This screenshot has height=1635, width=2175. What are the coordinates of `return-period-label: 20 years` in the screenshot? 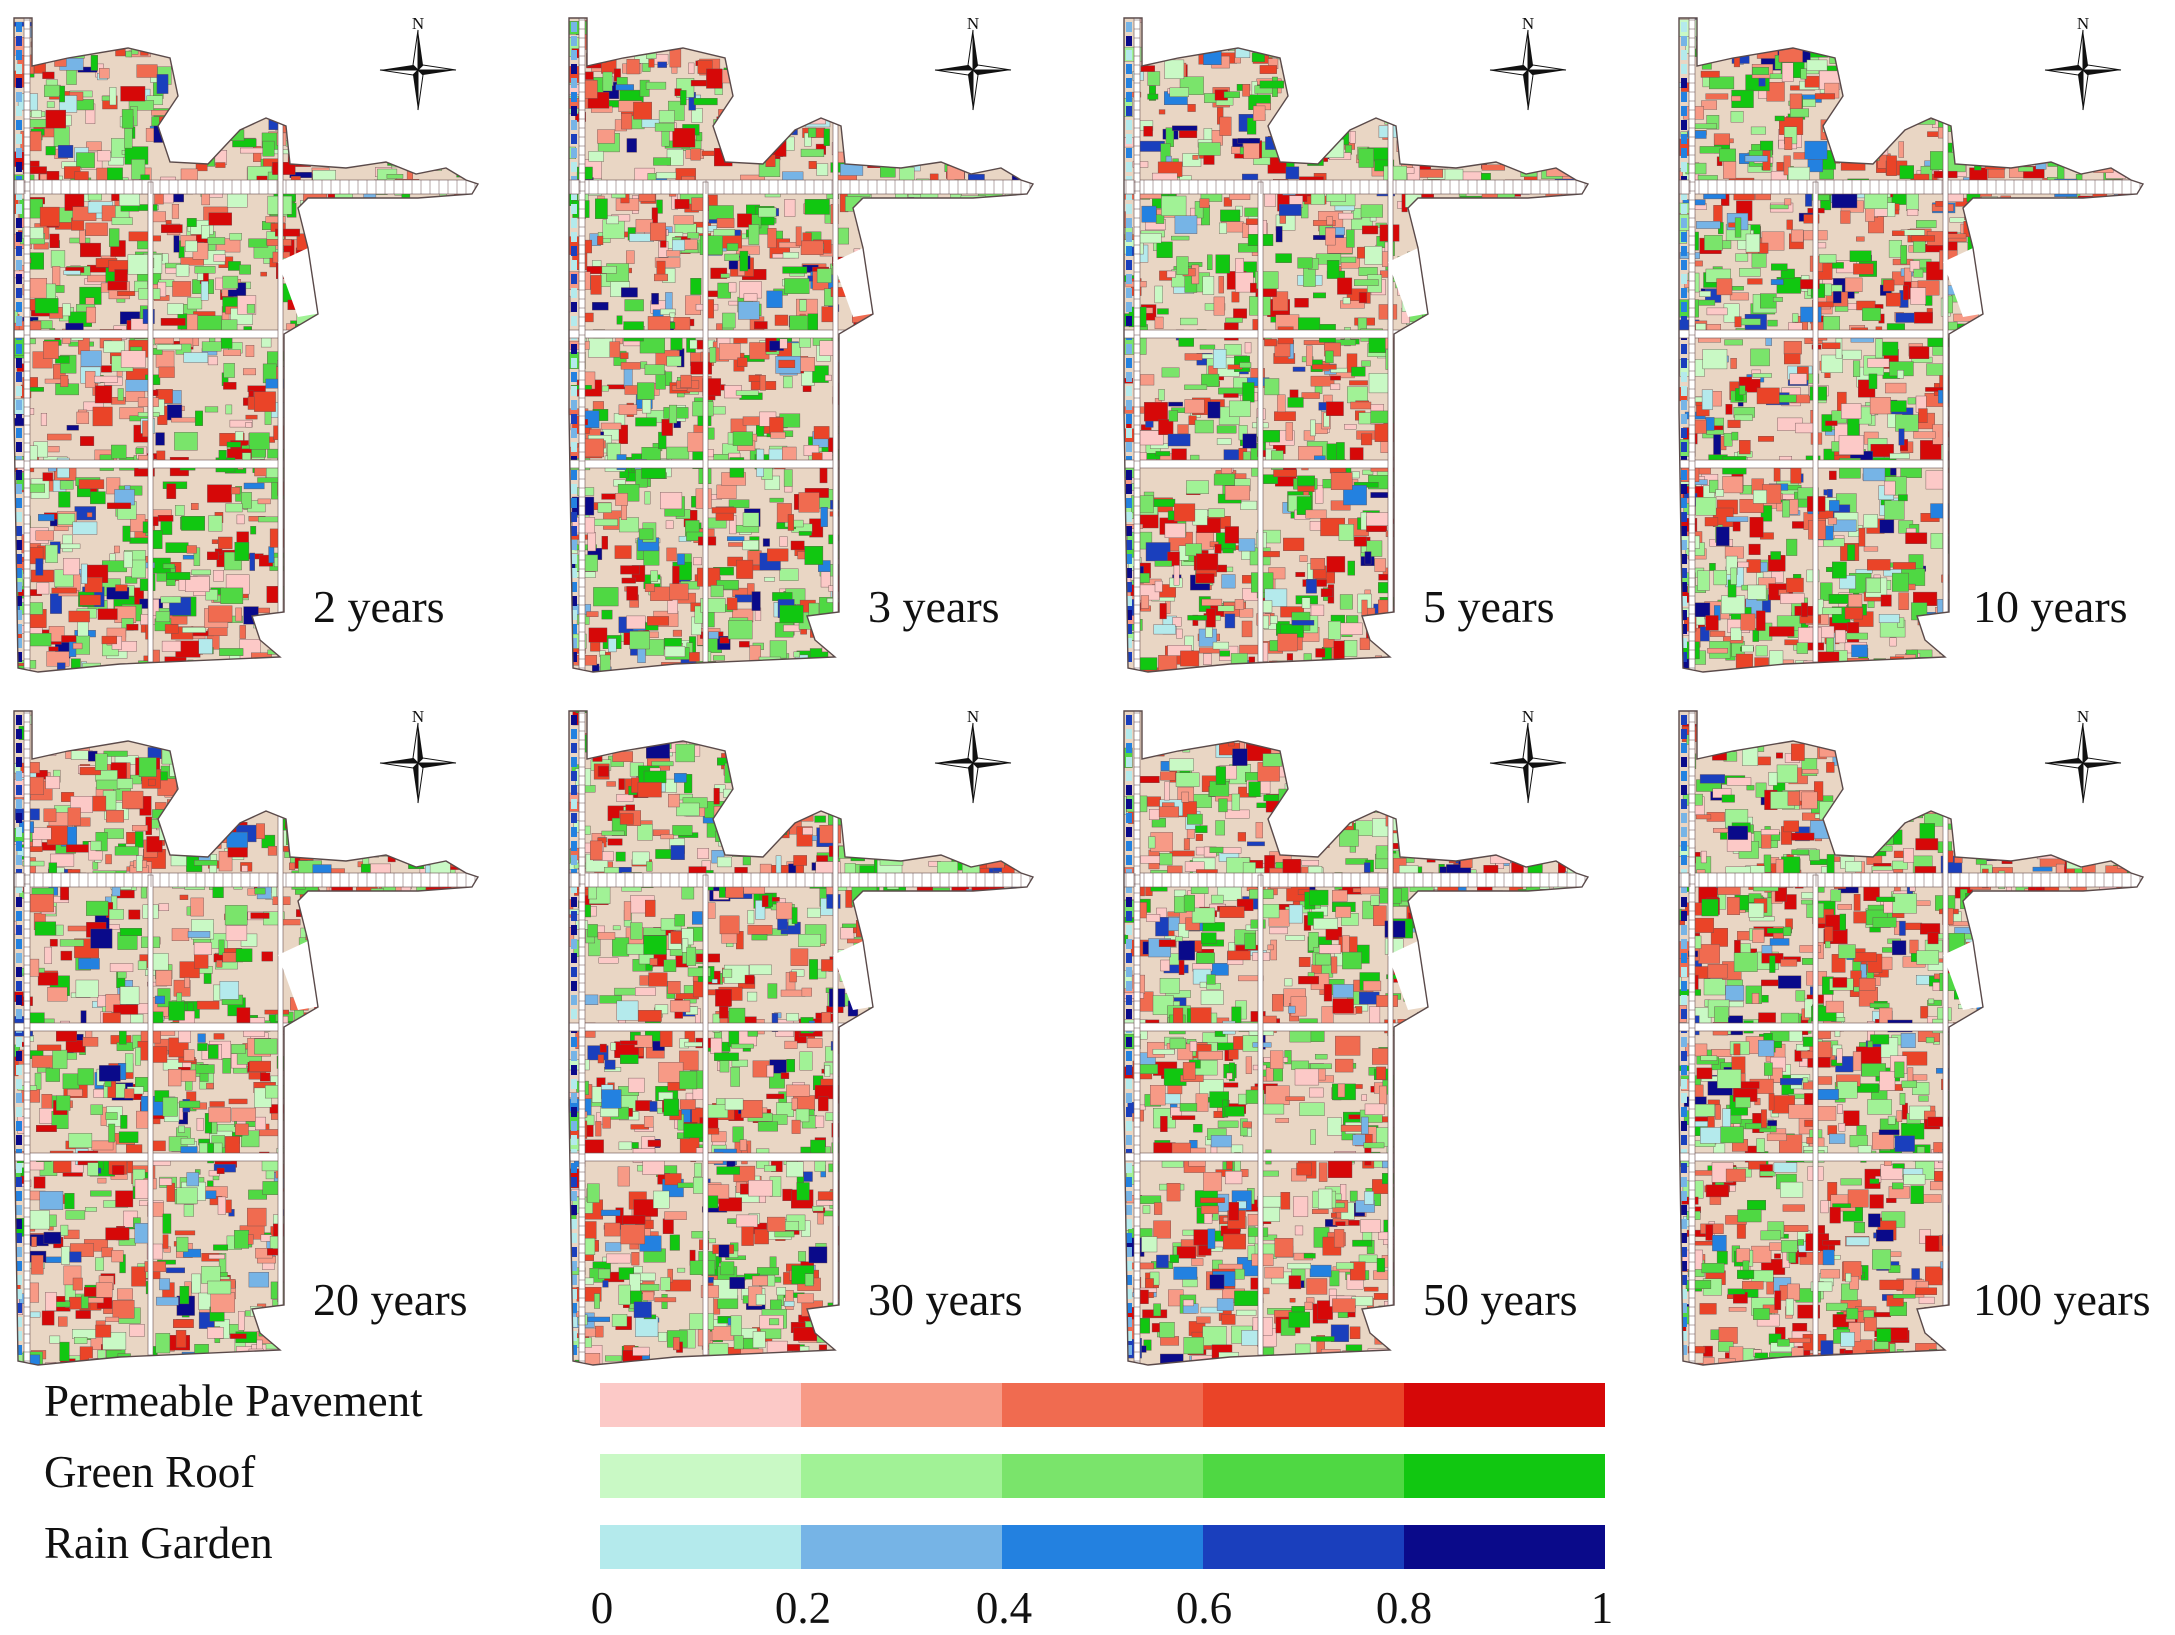 It's located at (390, 1299).